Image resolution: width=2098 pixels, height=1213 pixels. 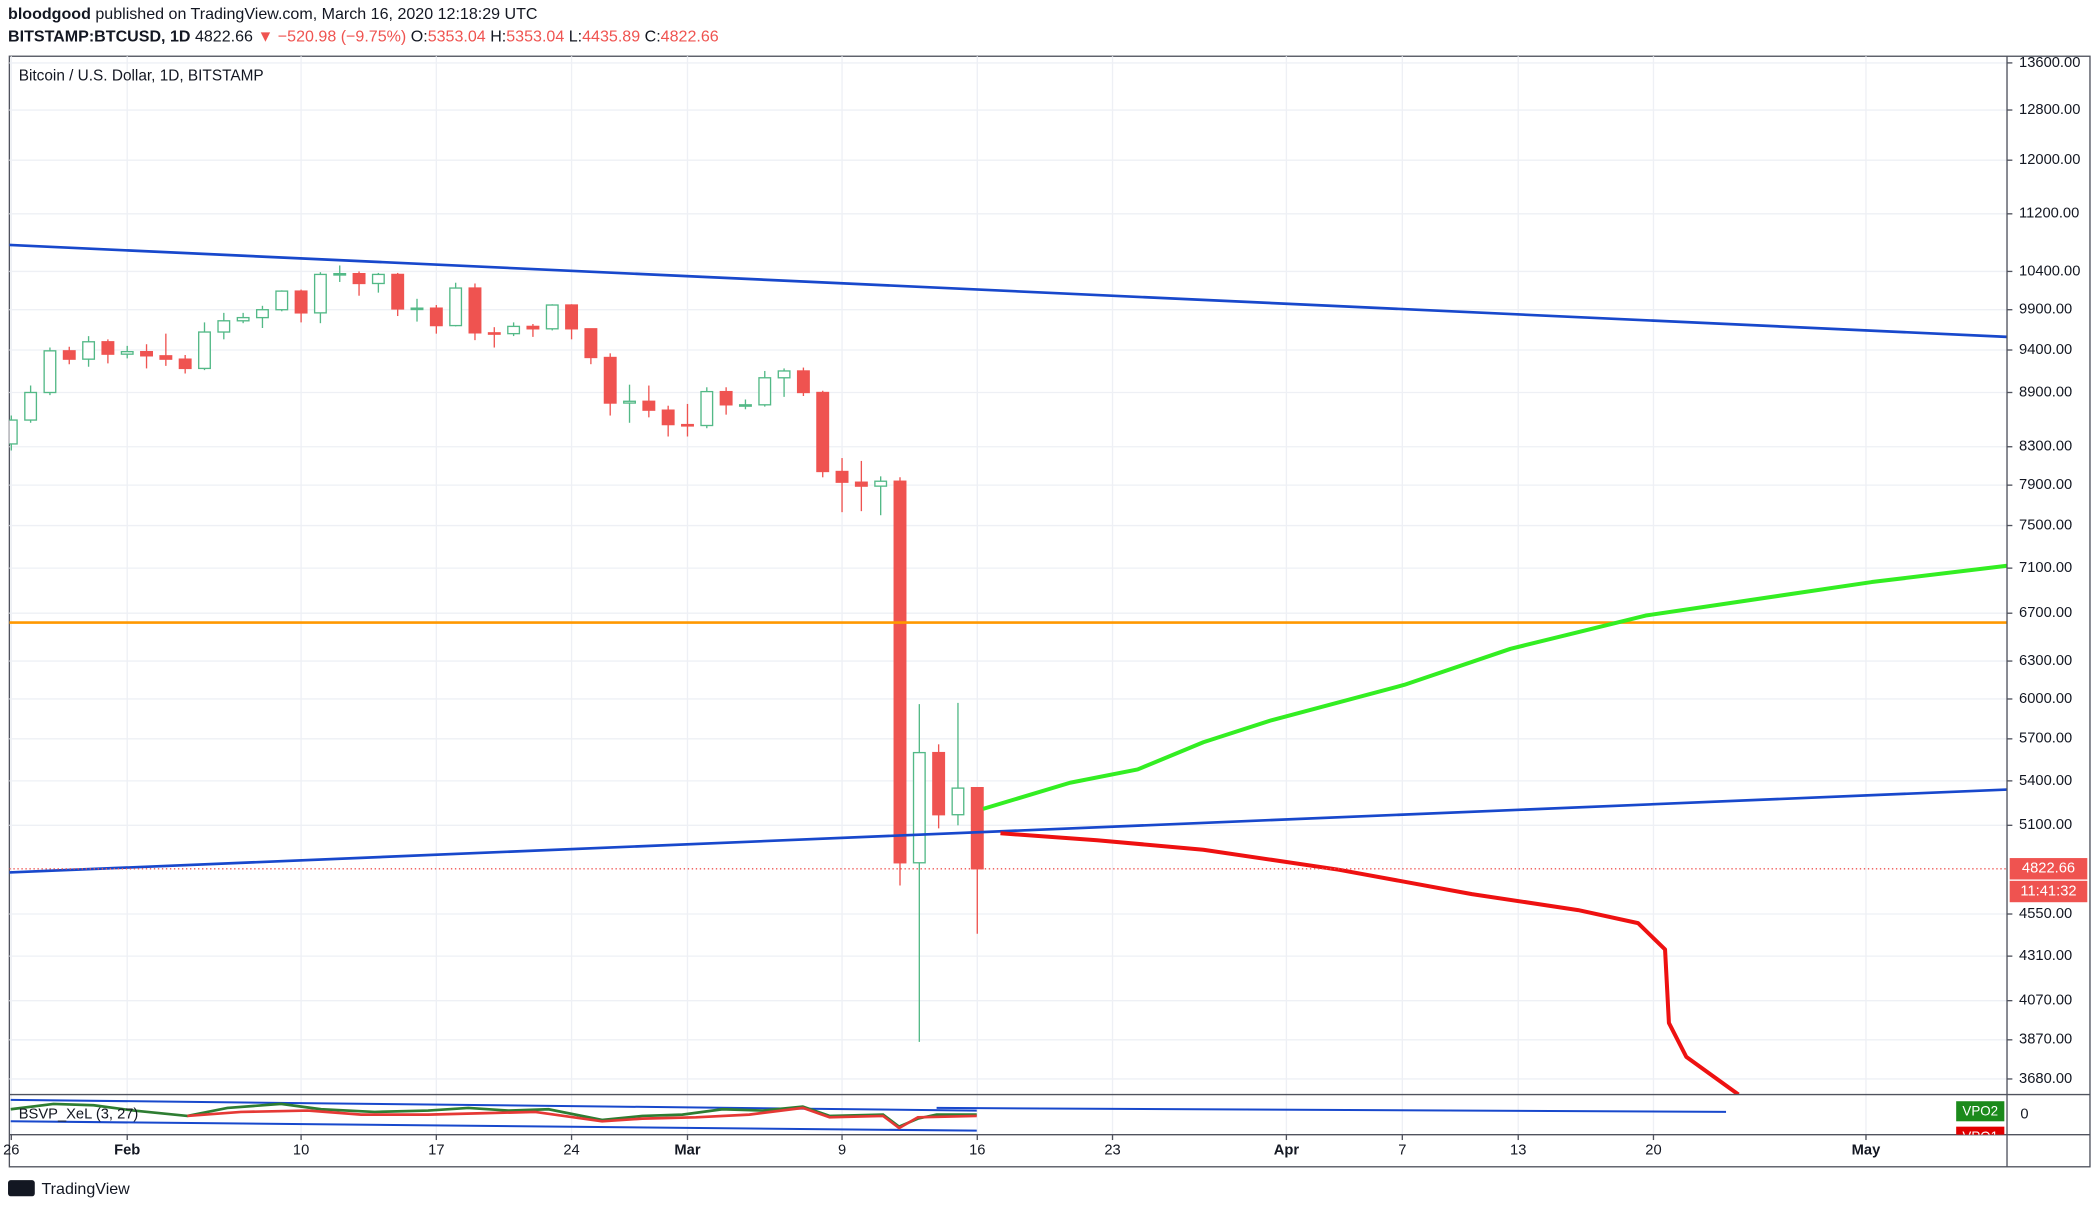 What do you see at coordinates (69, 1189) in the screenshot?
I see `footer-logo: TradingView` at bounding box center [69, 1189].